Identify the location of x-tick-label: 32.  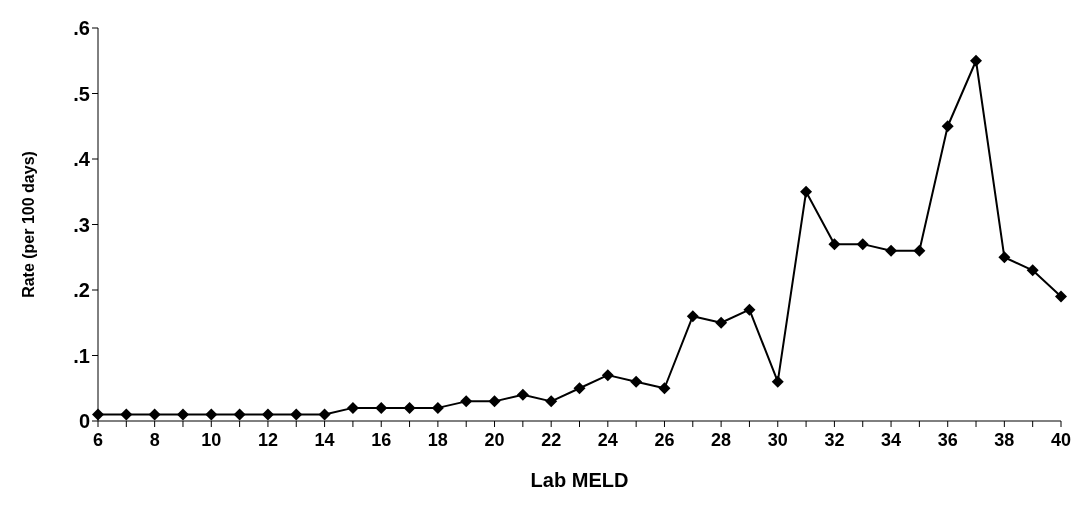
(834, 439).